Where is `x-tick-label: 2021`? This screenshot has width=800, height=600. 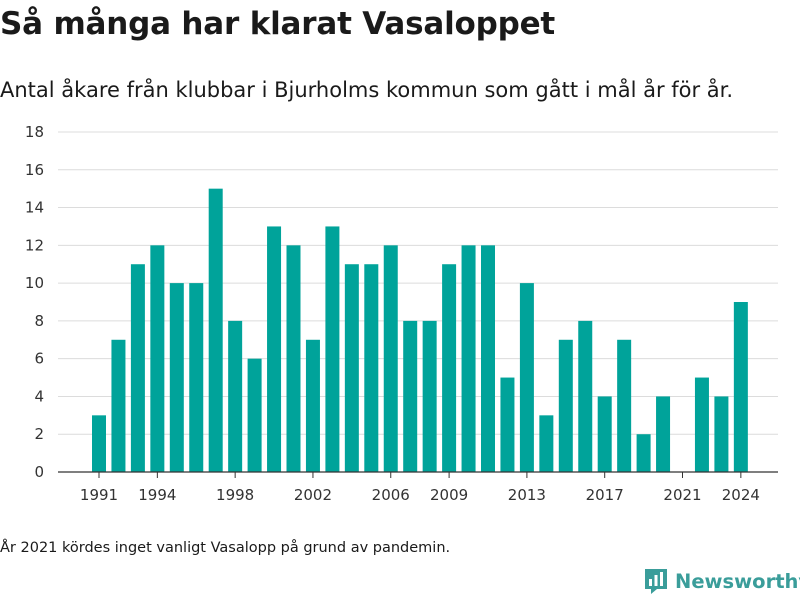
x-tick-label: 2021 is located at coordinates (682, 495).